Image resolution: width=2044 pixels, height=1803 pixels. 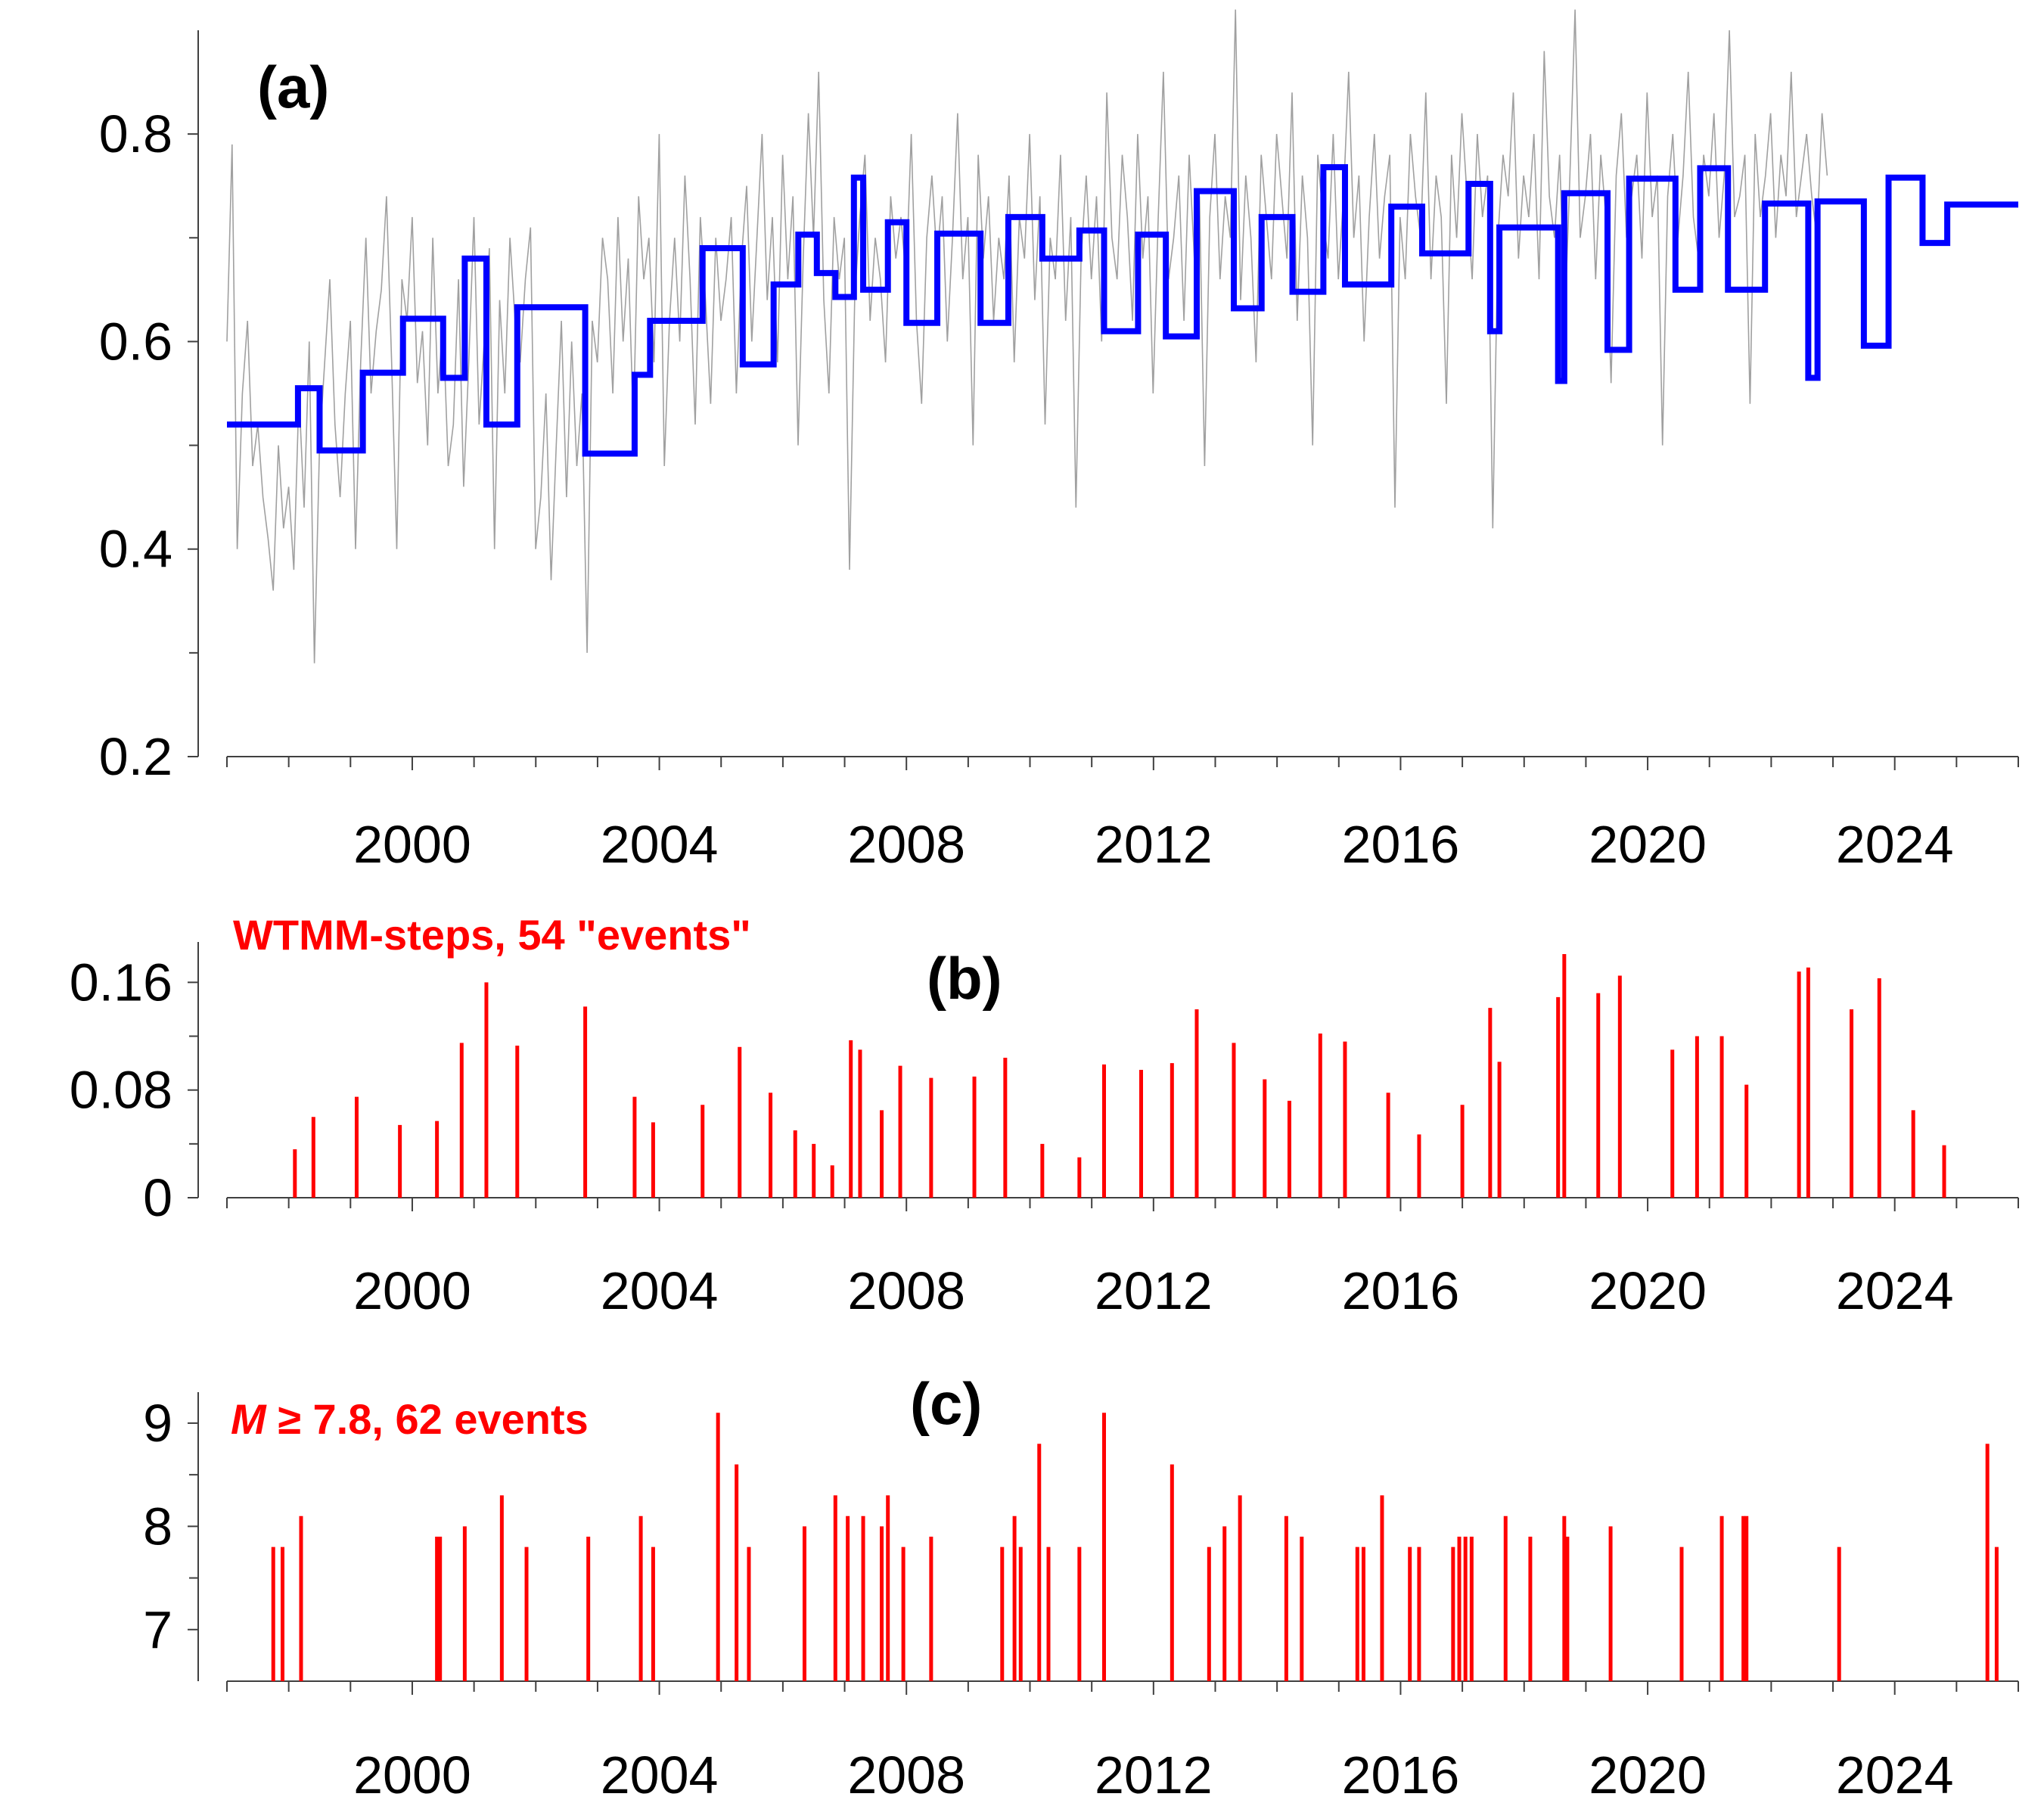 What do you see at coordinates (964, 978) in the screenshot?
I see `panel-b-label: (b)` at bounding box center [964, 978].